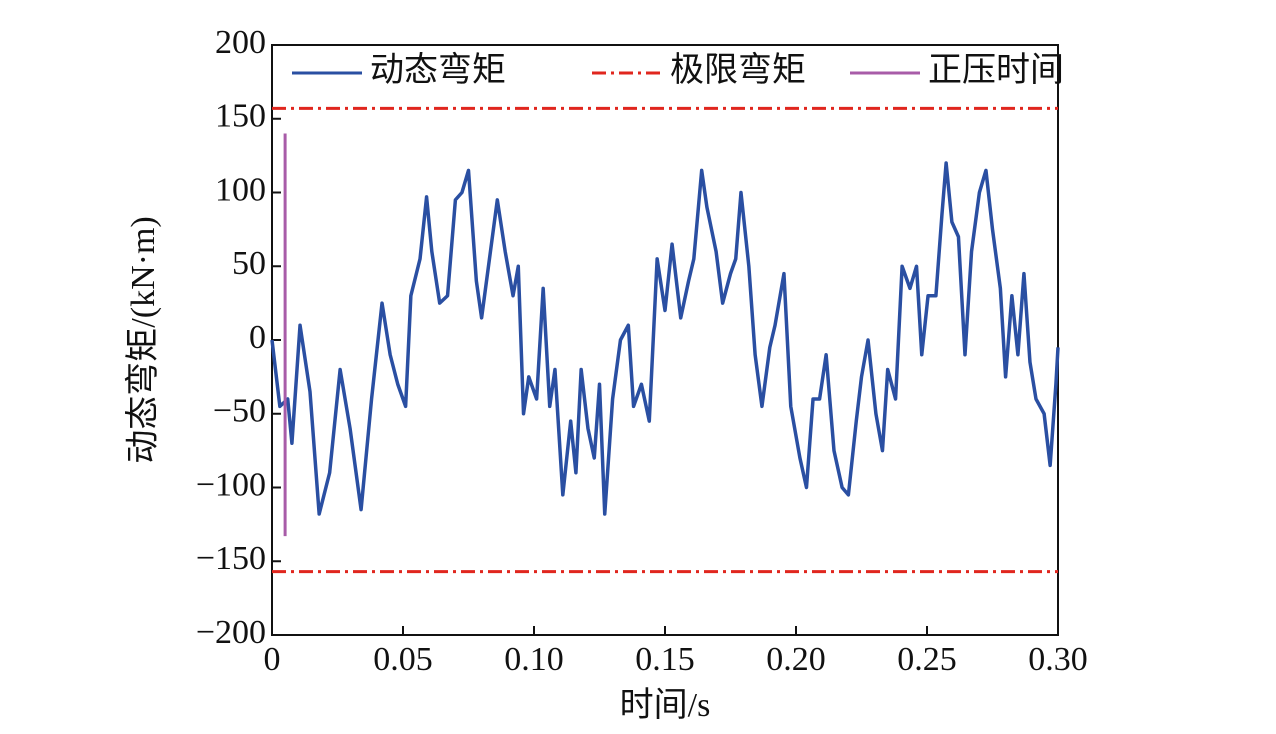 This screenshot has height=734, width=1276. I want to click on x-axis-label: 时间/s, so click(665, 705).